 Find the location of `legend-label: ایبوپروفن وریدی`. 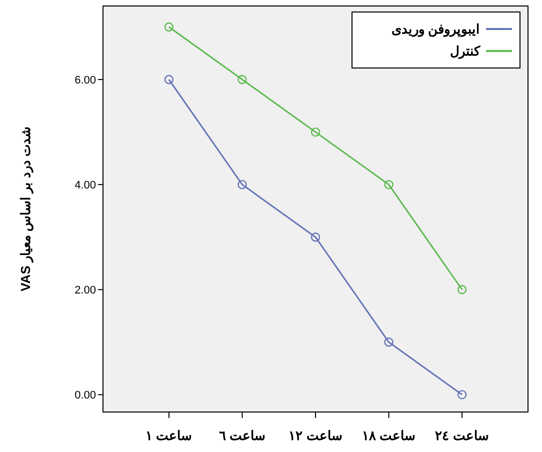

legend-label: ایبوپروفن وریدی is located at coordinates (435, 30).